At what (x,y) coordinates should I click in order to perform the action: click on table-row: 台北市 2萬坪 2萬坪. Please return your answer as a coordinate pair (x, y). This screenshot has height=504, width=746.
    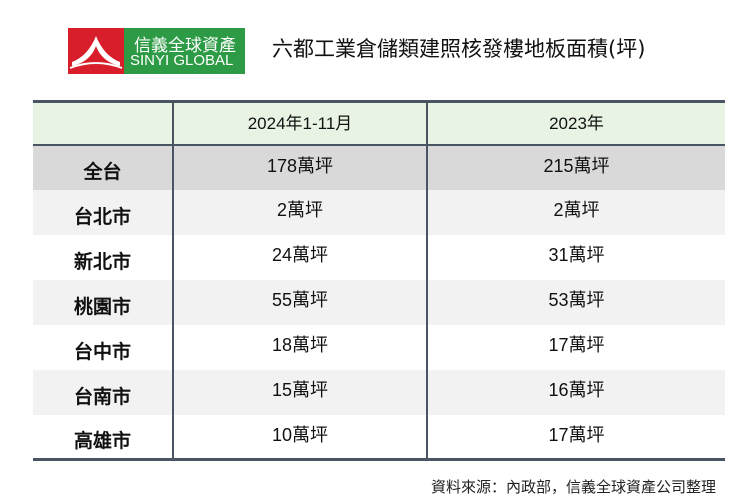
    Looking at the image, I should click on (379, 212).